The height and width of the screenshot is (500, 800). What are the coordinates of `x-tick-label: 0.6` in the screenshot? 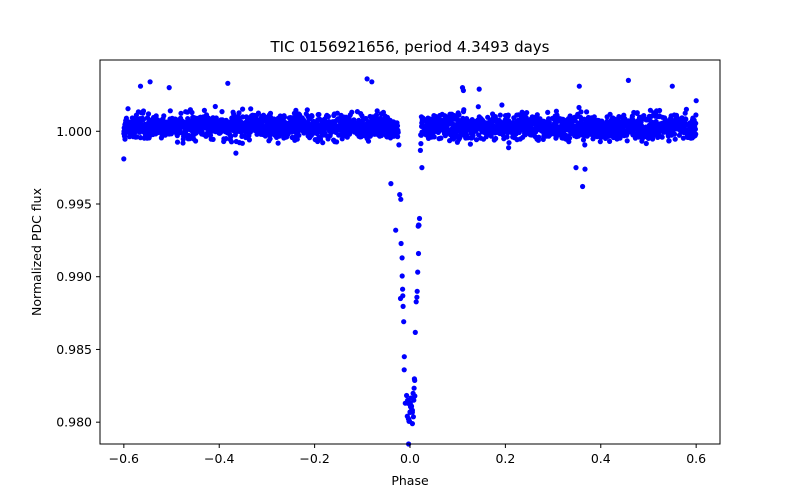 It's located at (696, 458).